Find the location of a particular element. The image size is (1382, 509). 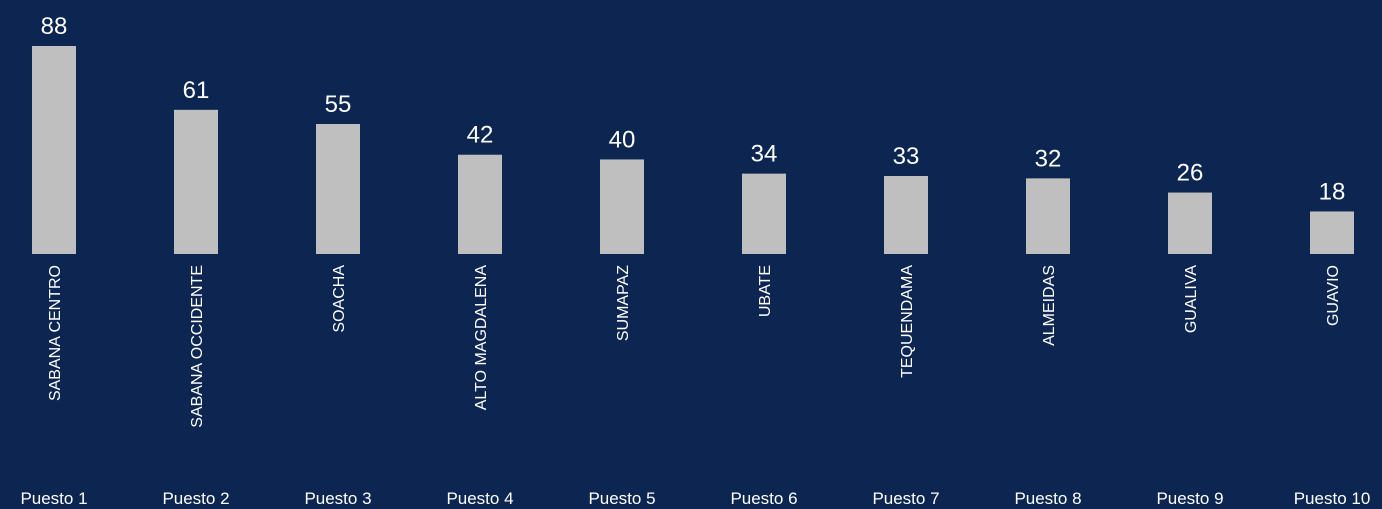

category-label: ALMEIDAS is located at coordinates (1049, 305).